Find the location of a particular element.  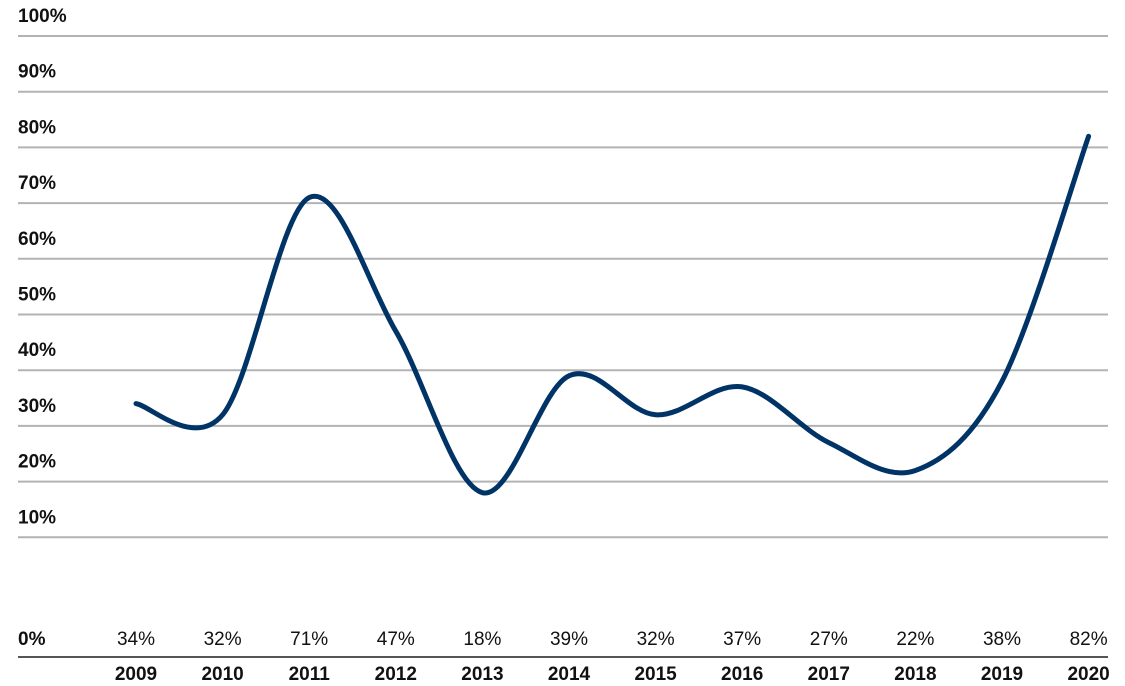

y-axis-ticks: 0% 10% 20% 30% 40% 50% 60% 70% 80% 90% 100% is located at coordinates (42, 328).